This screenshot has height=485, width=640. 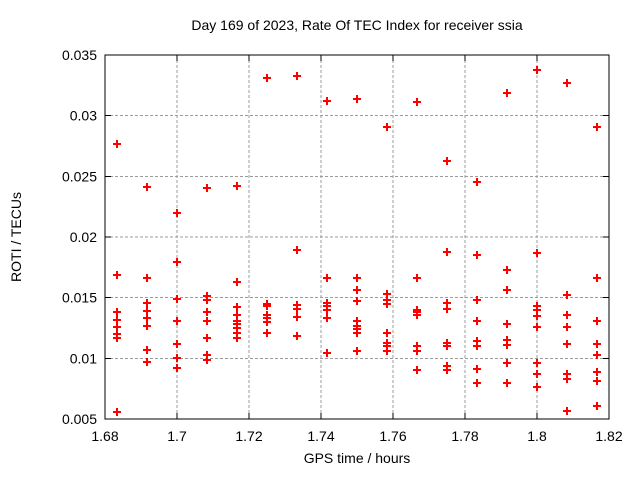 What do you see at coordinates (537, 436) in the screenshot?
I see `x-tick-label: 1.8` at bounding box center [537, 436].